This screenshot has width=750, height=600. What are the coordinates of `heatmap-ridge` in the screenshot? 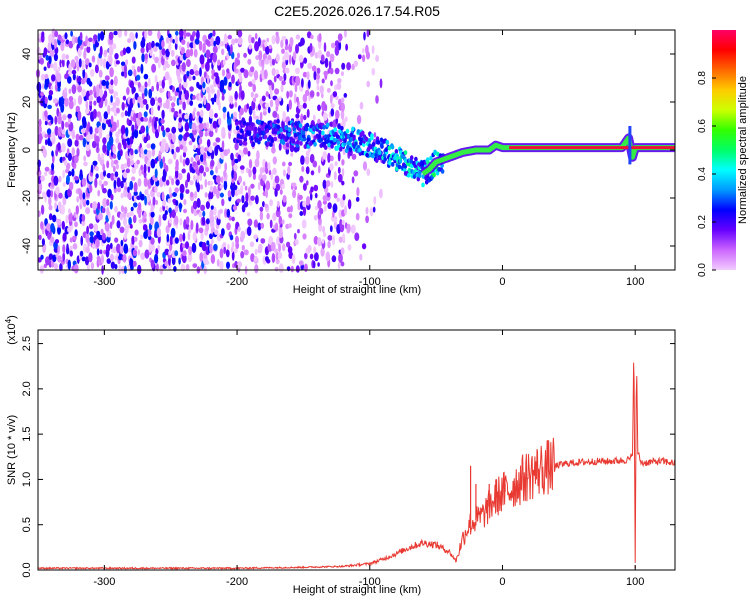 It's located at (456, 153).